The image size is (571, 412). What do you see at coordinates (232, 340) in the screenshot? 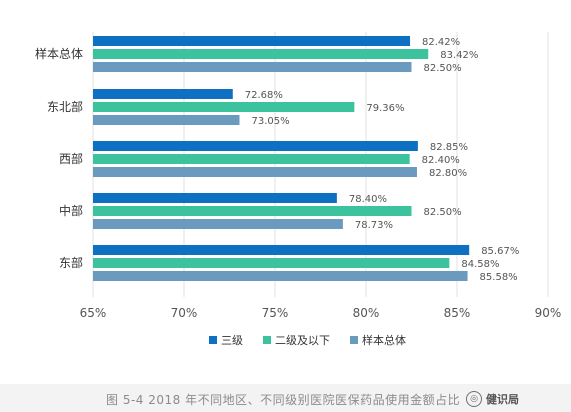
I see `legend-label: 三级` at bounding box center [232, 340].